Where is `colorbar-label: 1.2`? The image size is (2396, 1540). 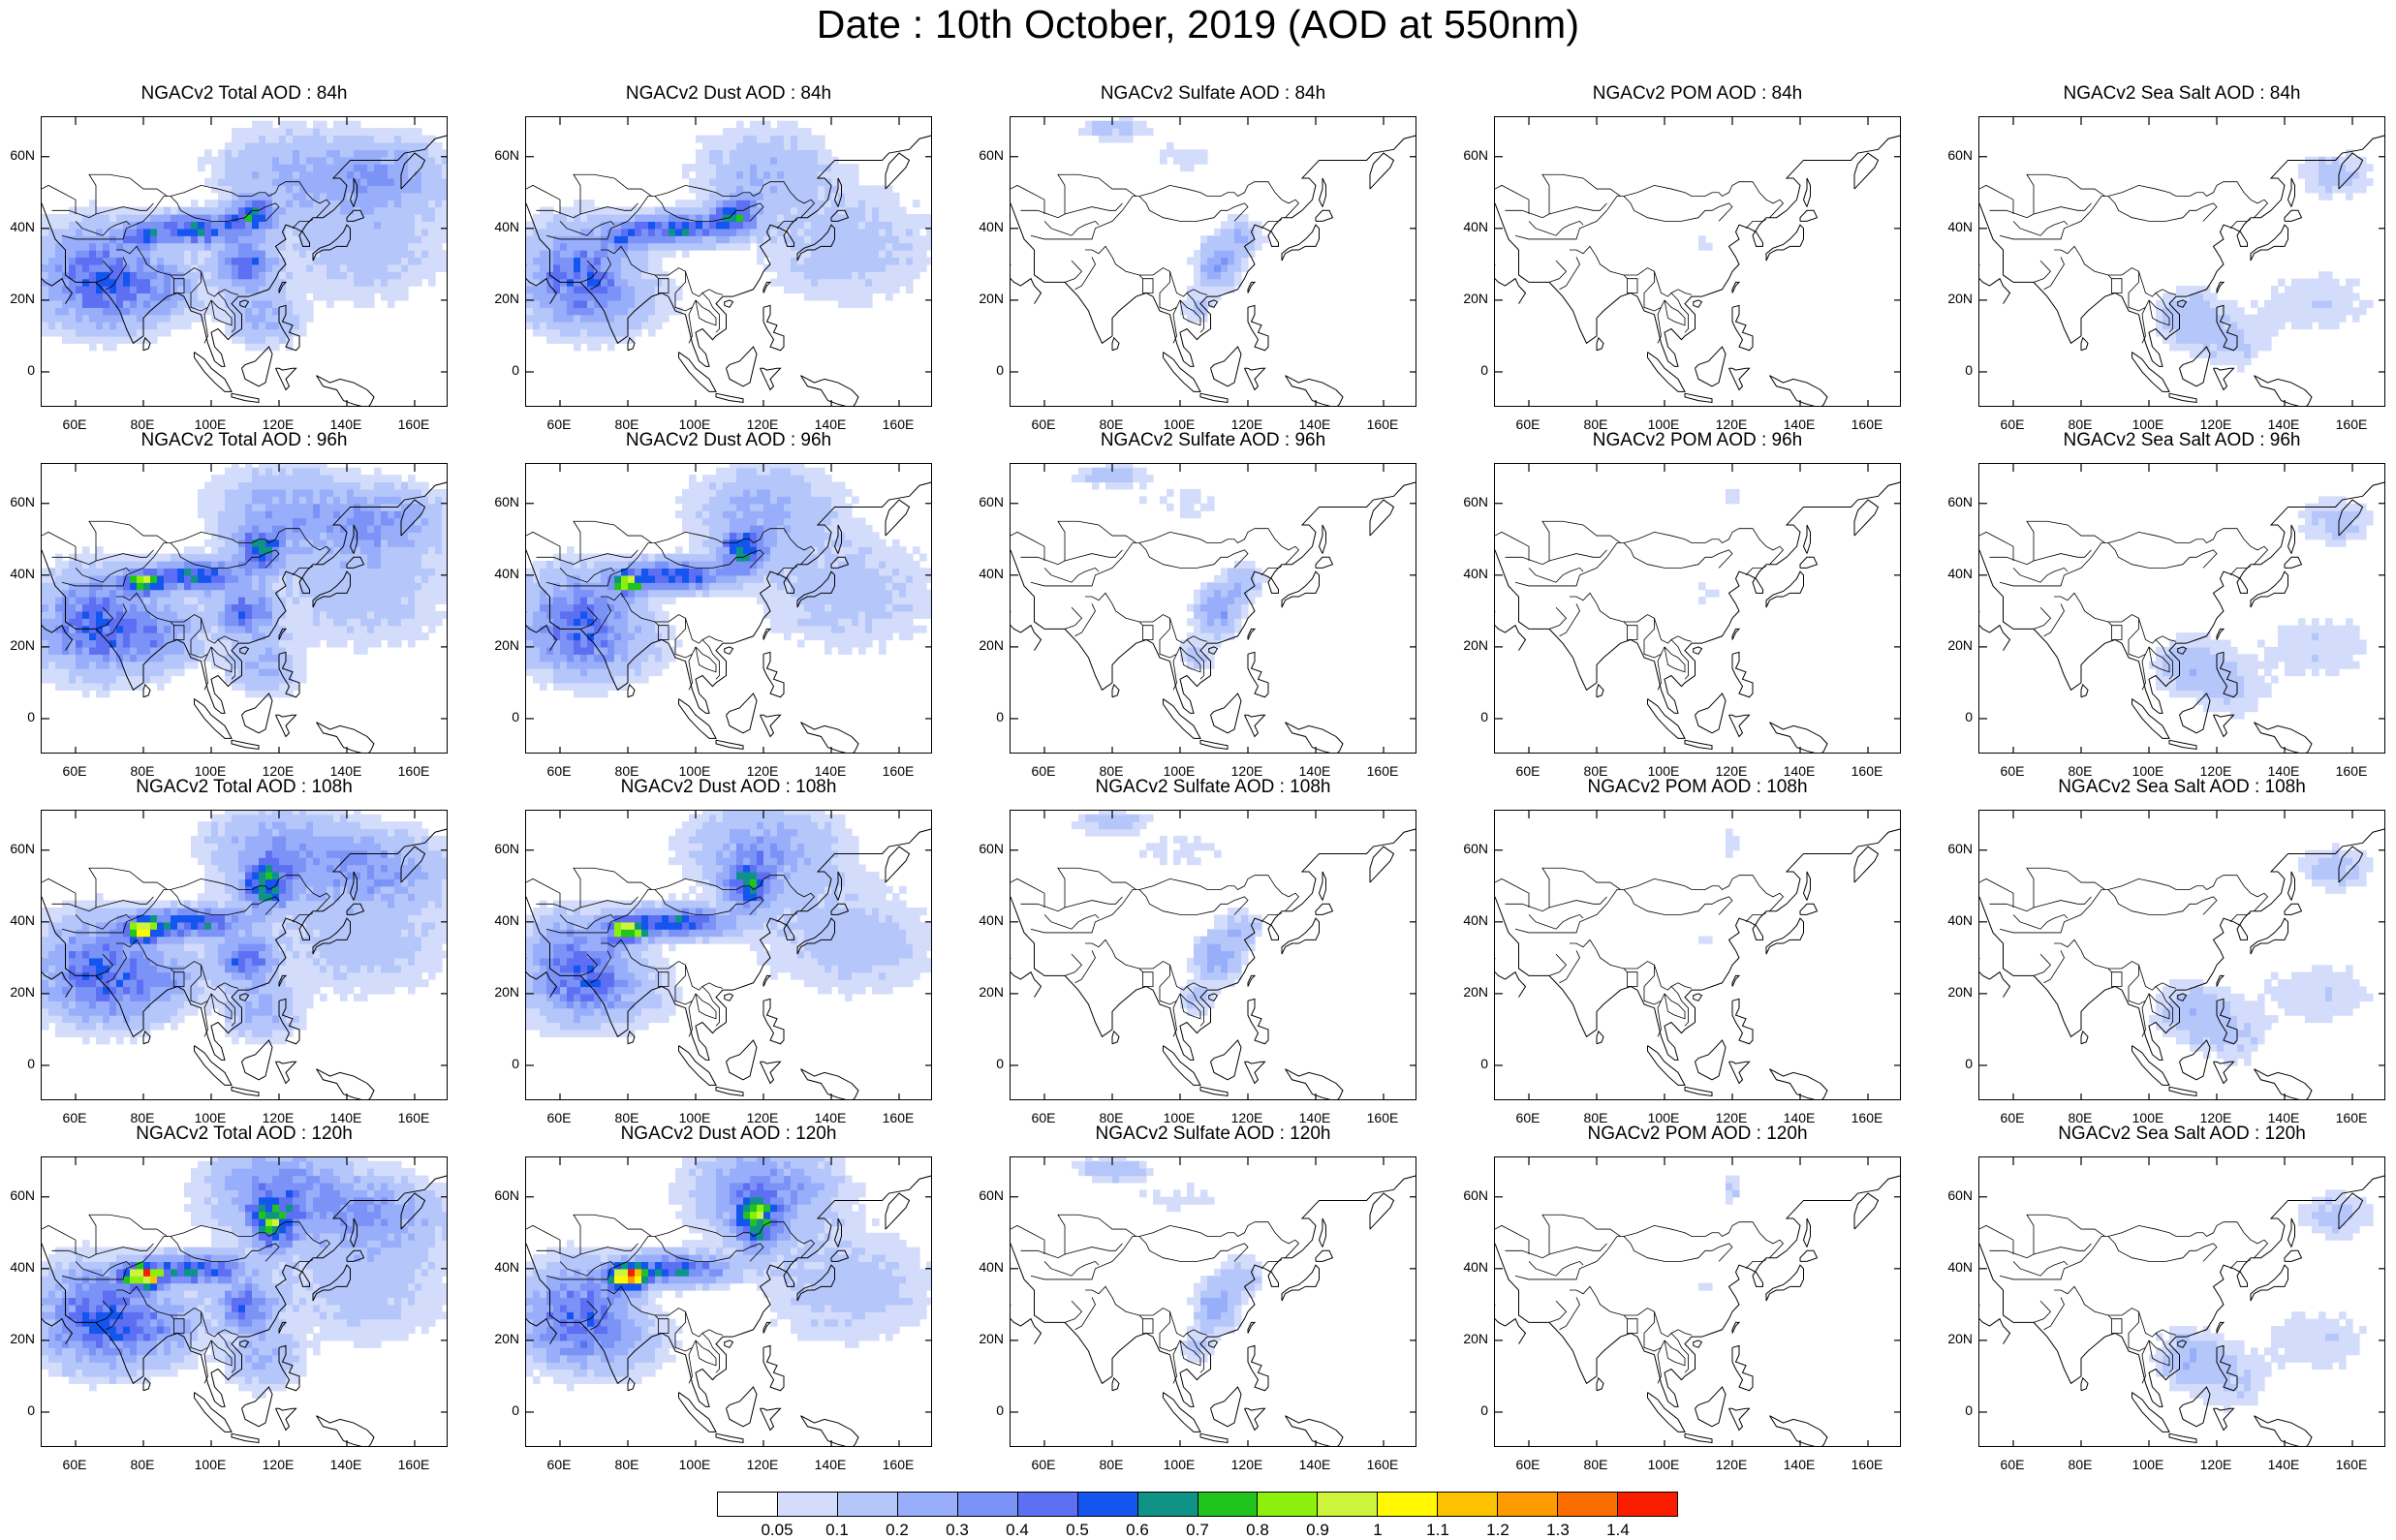
colorbar-label: 1.2 is located at coordinates (1498, 1530).